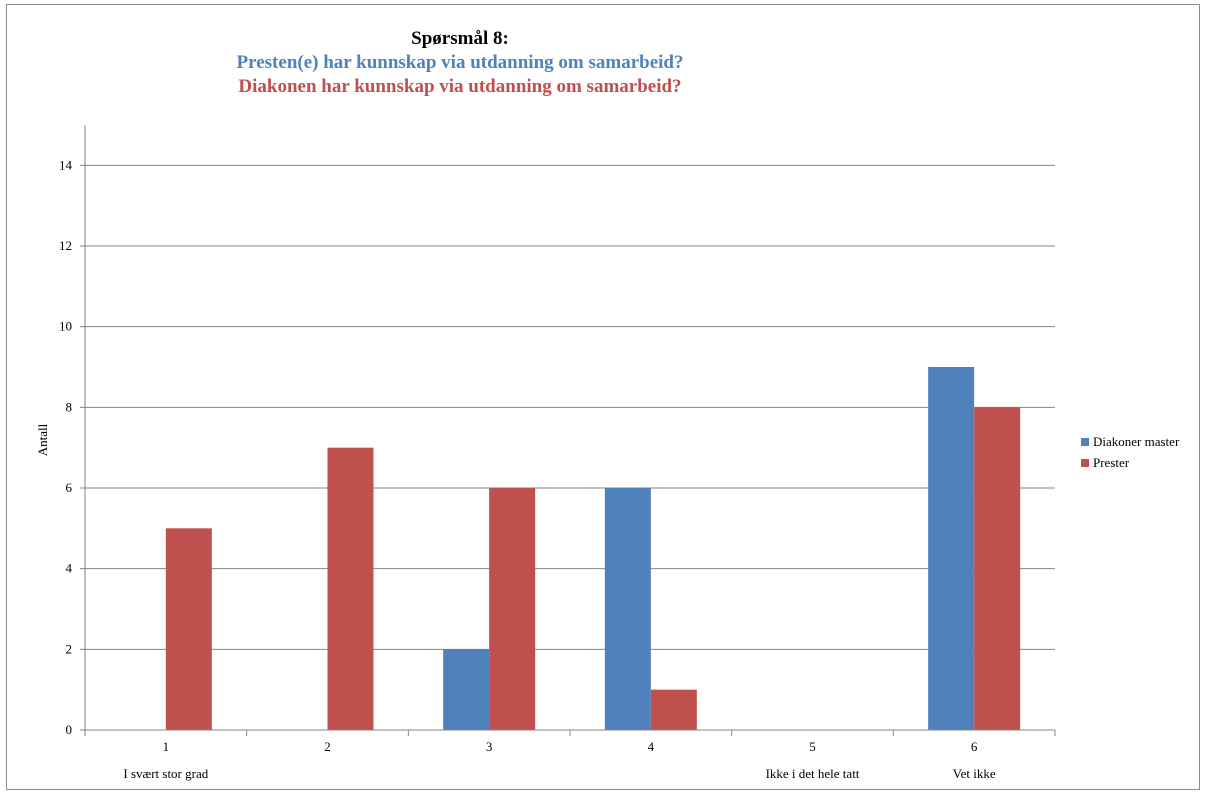  I want to click on y-tick-label-4: 4, so click(69, 568).